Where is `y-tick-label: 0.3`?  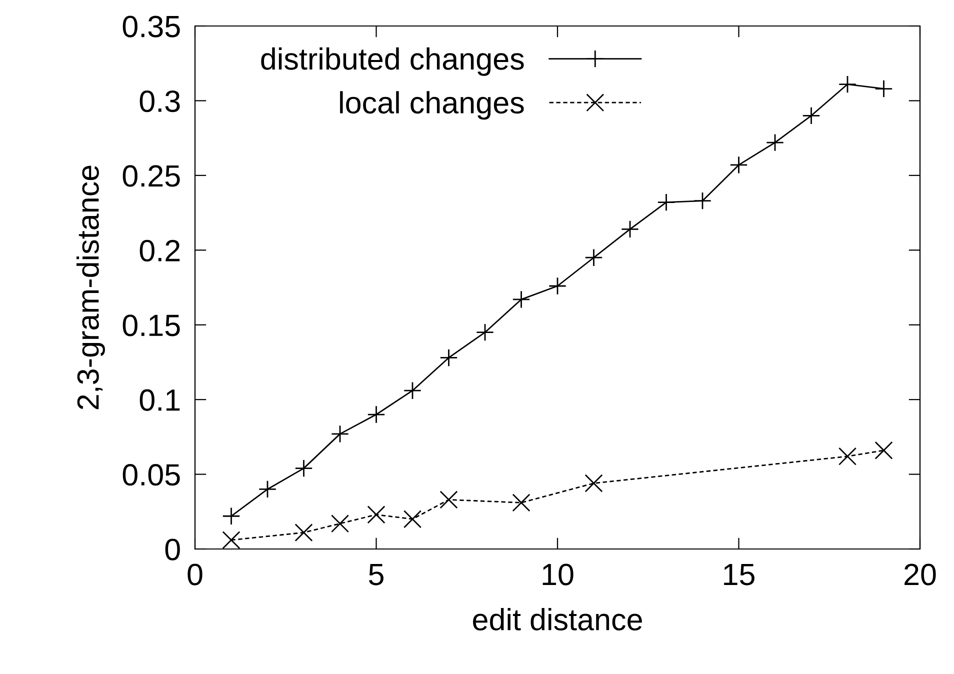 y-tick-label: 0.3 is located at coordinates (160, 101).